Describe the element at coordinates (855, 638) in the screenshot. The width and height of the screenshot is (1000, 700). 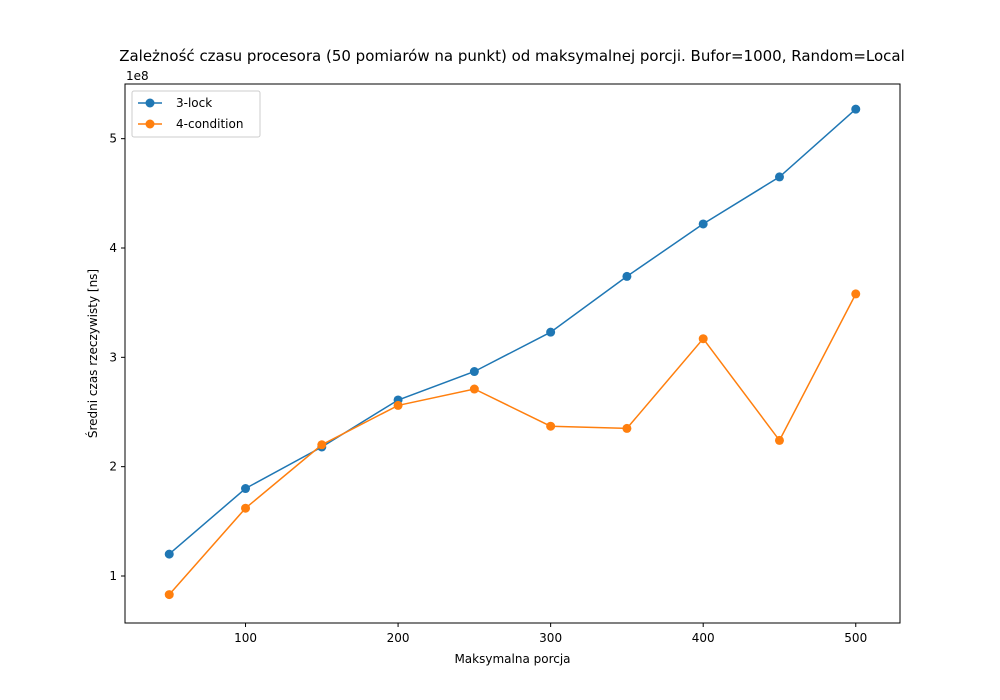
I see `x-tick-label: 500` at that location.